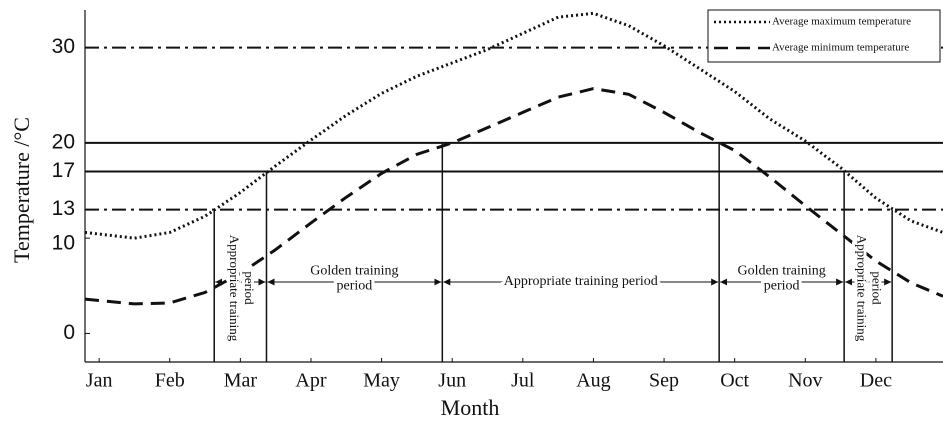 The width and height of the screenshot is (943, 425). I want to click on y-tick-label: 10, so click(63, 243).